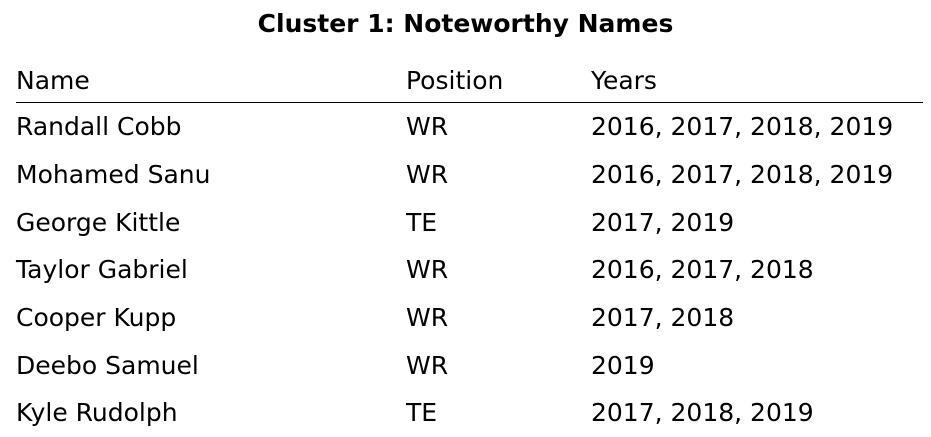 The width and height of the screenshot is (931, 437). What do you see at coordinates (498, 80) in the screenshot?
I see `column-header-position: Position` at bounding box center [498, 80].